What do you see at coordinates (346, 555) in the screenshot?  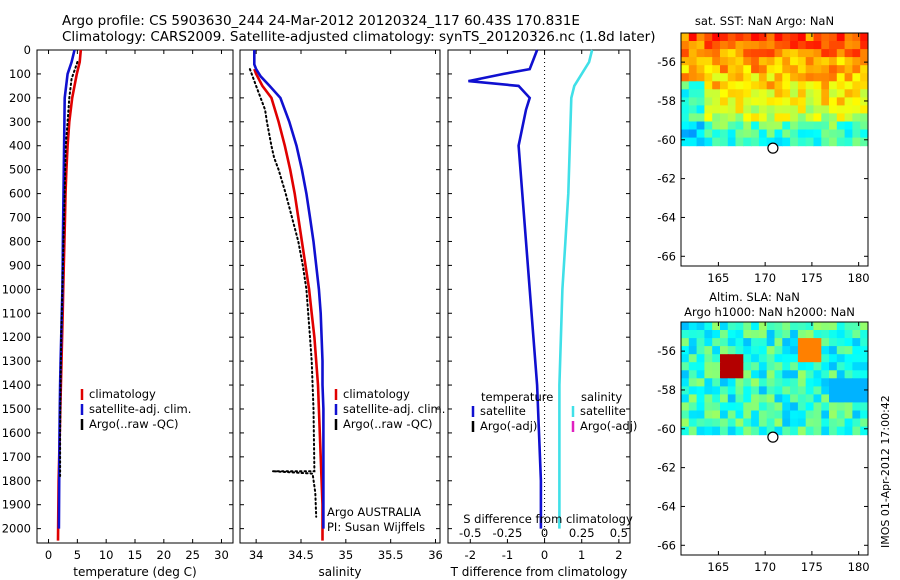 I see `x-tick-label: 35` at bounding box center [346, 555].